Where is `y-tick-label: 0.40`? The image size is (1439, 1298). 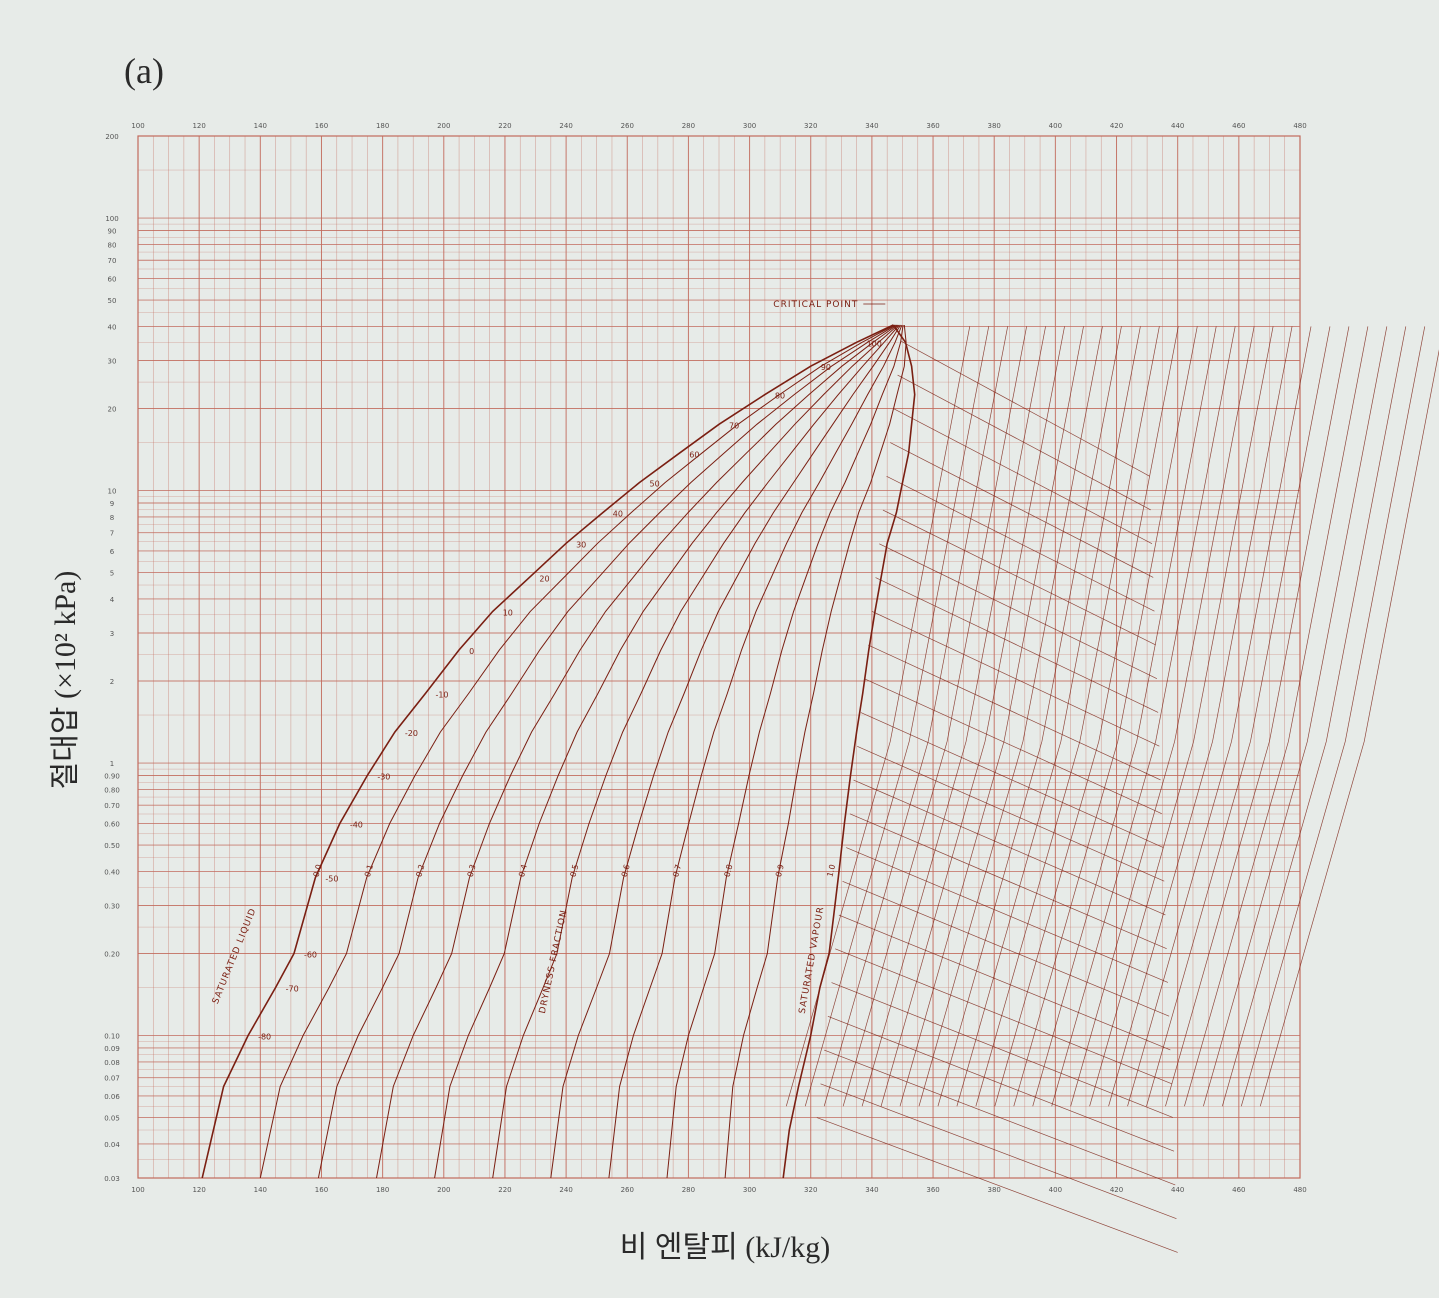
y-tick-label: 0.40 is located at coordinates (112, 872).